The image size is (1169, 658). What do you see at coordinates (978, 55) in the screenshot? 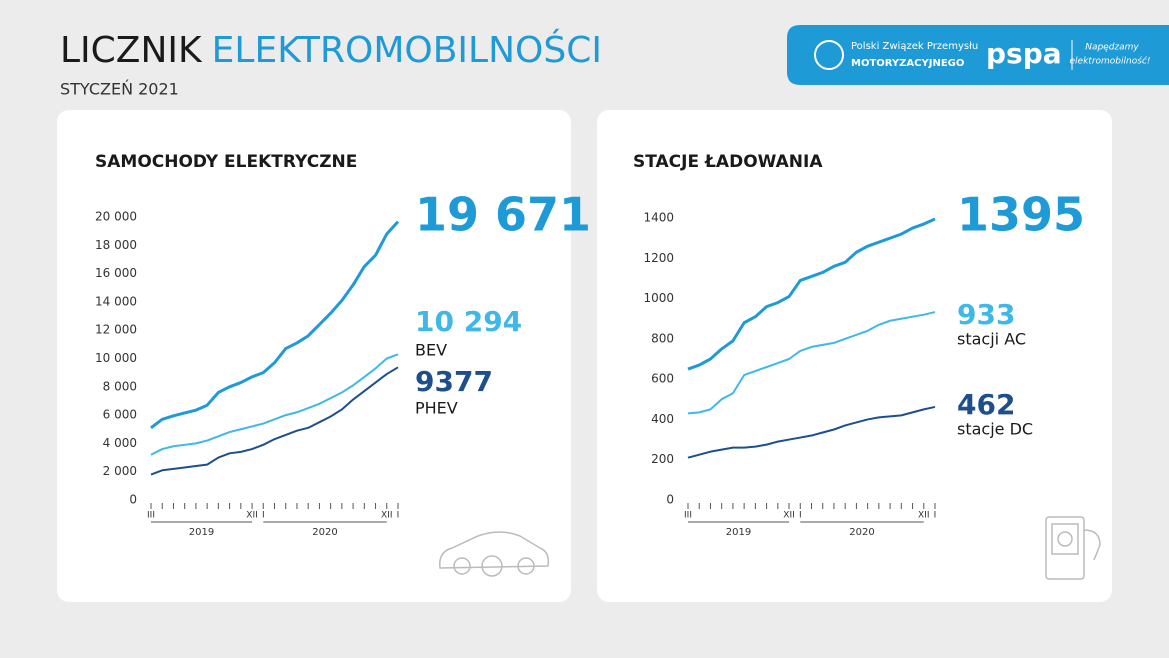
I see `logo-box` at bounding box center [978, 55].